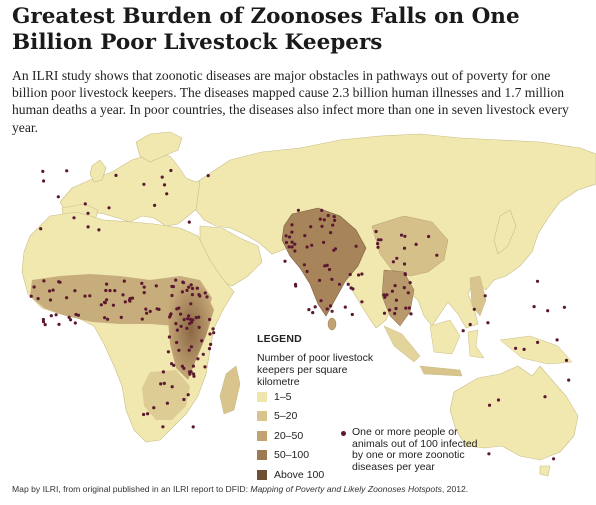 The width and height of the screenshot is (596, 505). I want to click on legend-dot-icon, so click(343, 433).